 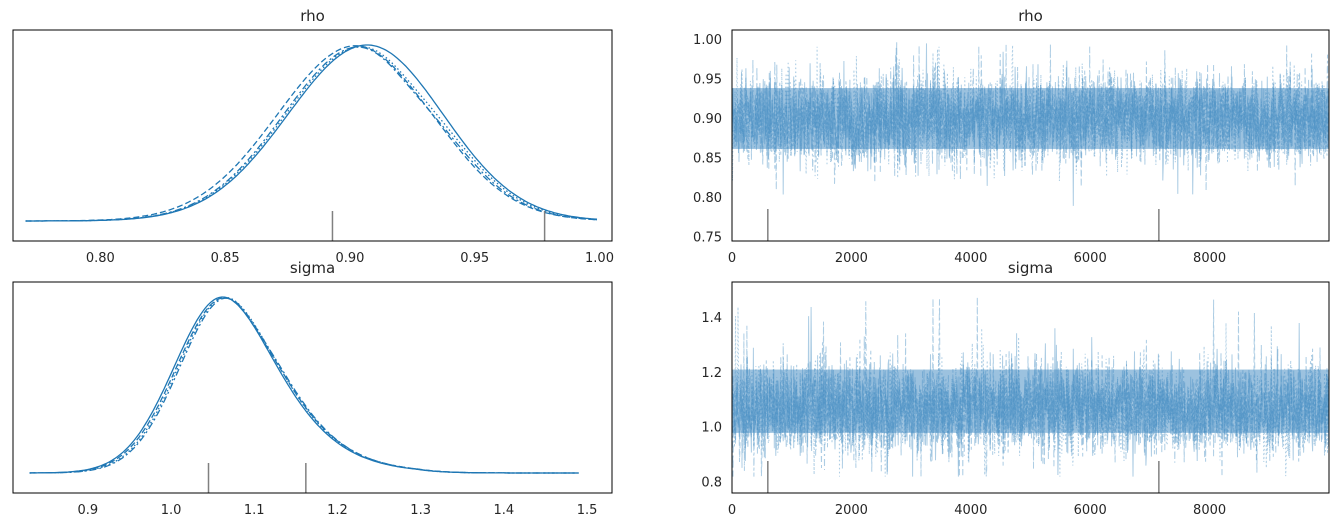 What do you see at coordinates (707, 198) in the screenshot?
I see `y-tick-label: 0.80` at bounding box center [707, 198].